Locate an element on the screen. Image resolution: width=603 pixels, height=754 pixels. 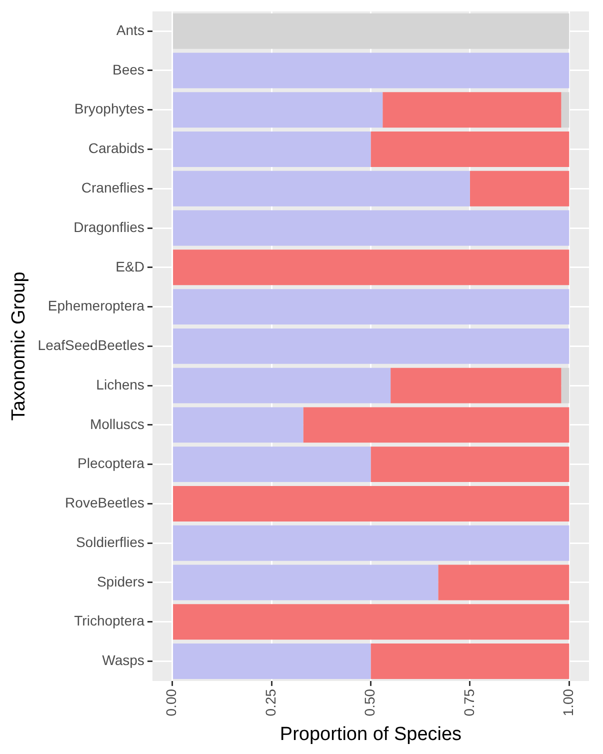
y-tick-label: Craneflies is located at coordinates (112, 187).